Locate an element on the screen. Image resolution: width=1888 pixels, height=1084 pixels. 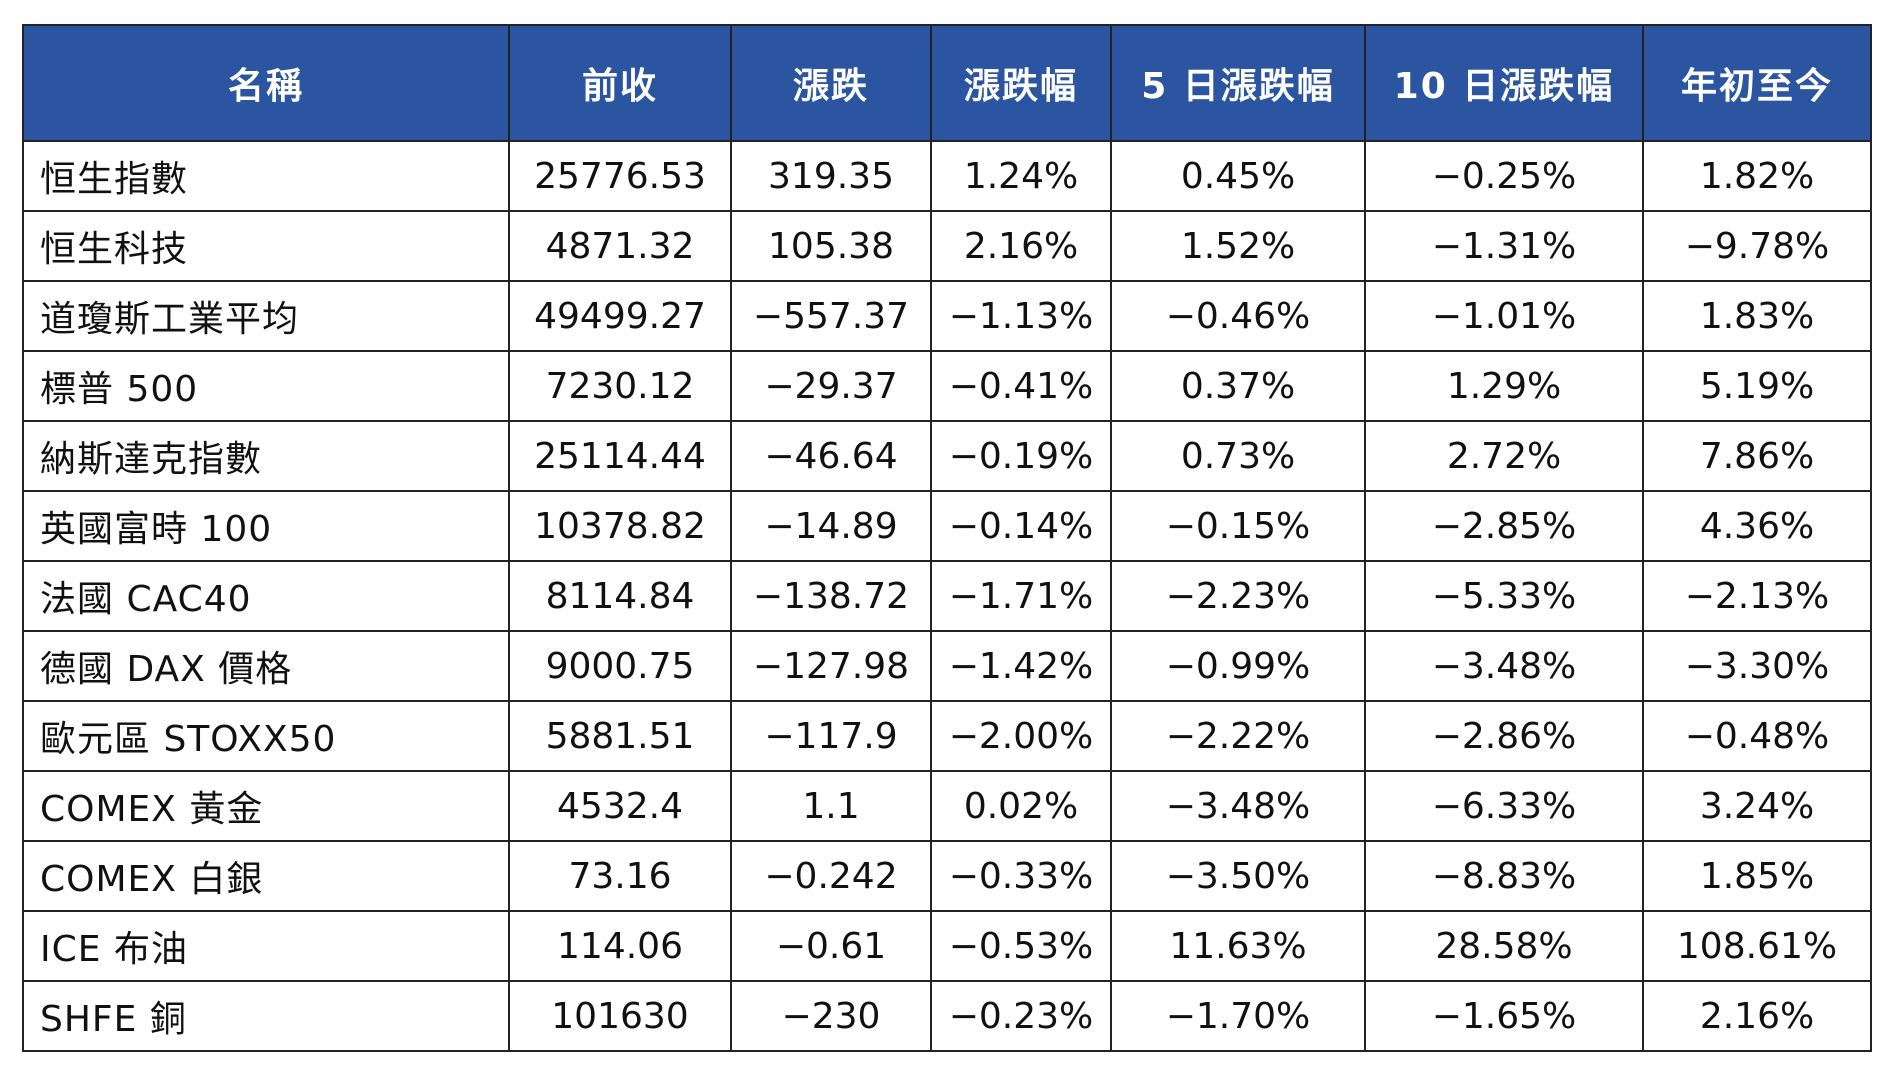
value-cell: −2.13% is located at coordinates (1757, 596).